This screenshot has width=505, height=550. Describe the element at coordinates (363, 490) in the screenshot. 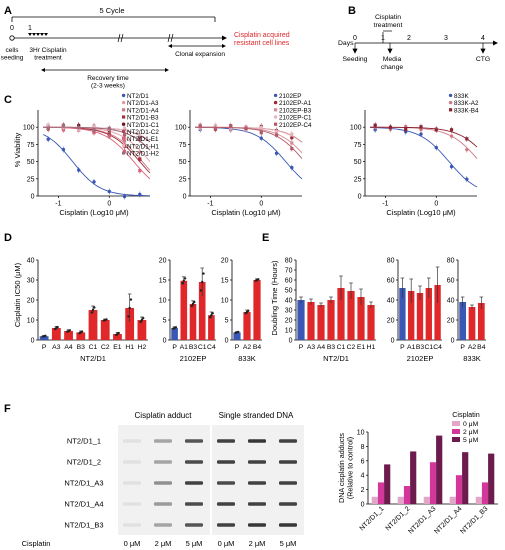

I see `y-tick-label: 2` at that location.